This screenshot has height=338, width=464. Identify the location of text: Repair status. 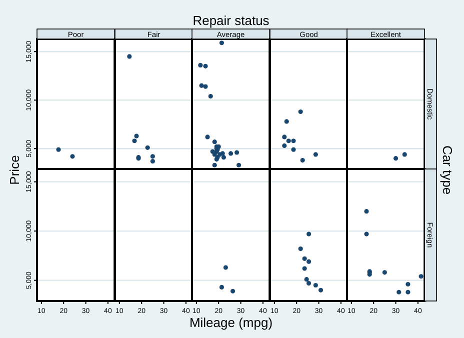
(231, 20).